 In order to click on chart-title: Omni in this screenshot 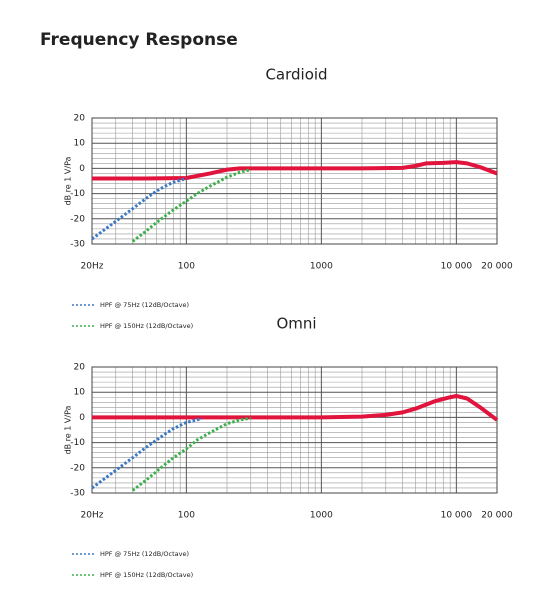, I will do `click(296, 324)`.